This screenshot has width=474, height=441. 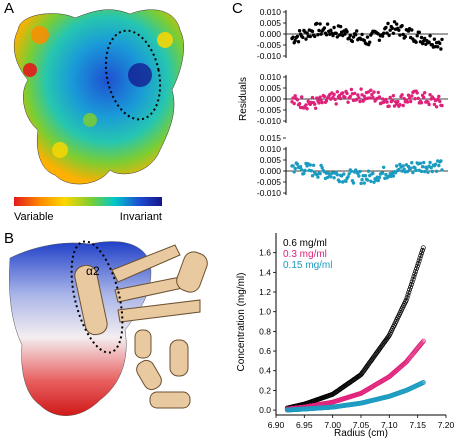 I want to click on y-tick-label: 0.8, so click(x=265, y=331).